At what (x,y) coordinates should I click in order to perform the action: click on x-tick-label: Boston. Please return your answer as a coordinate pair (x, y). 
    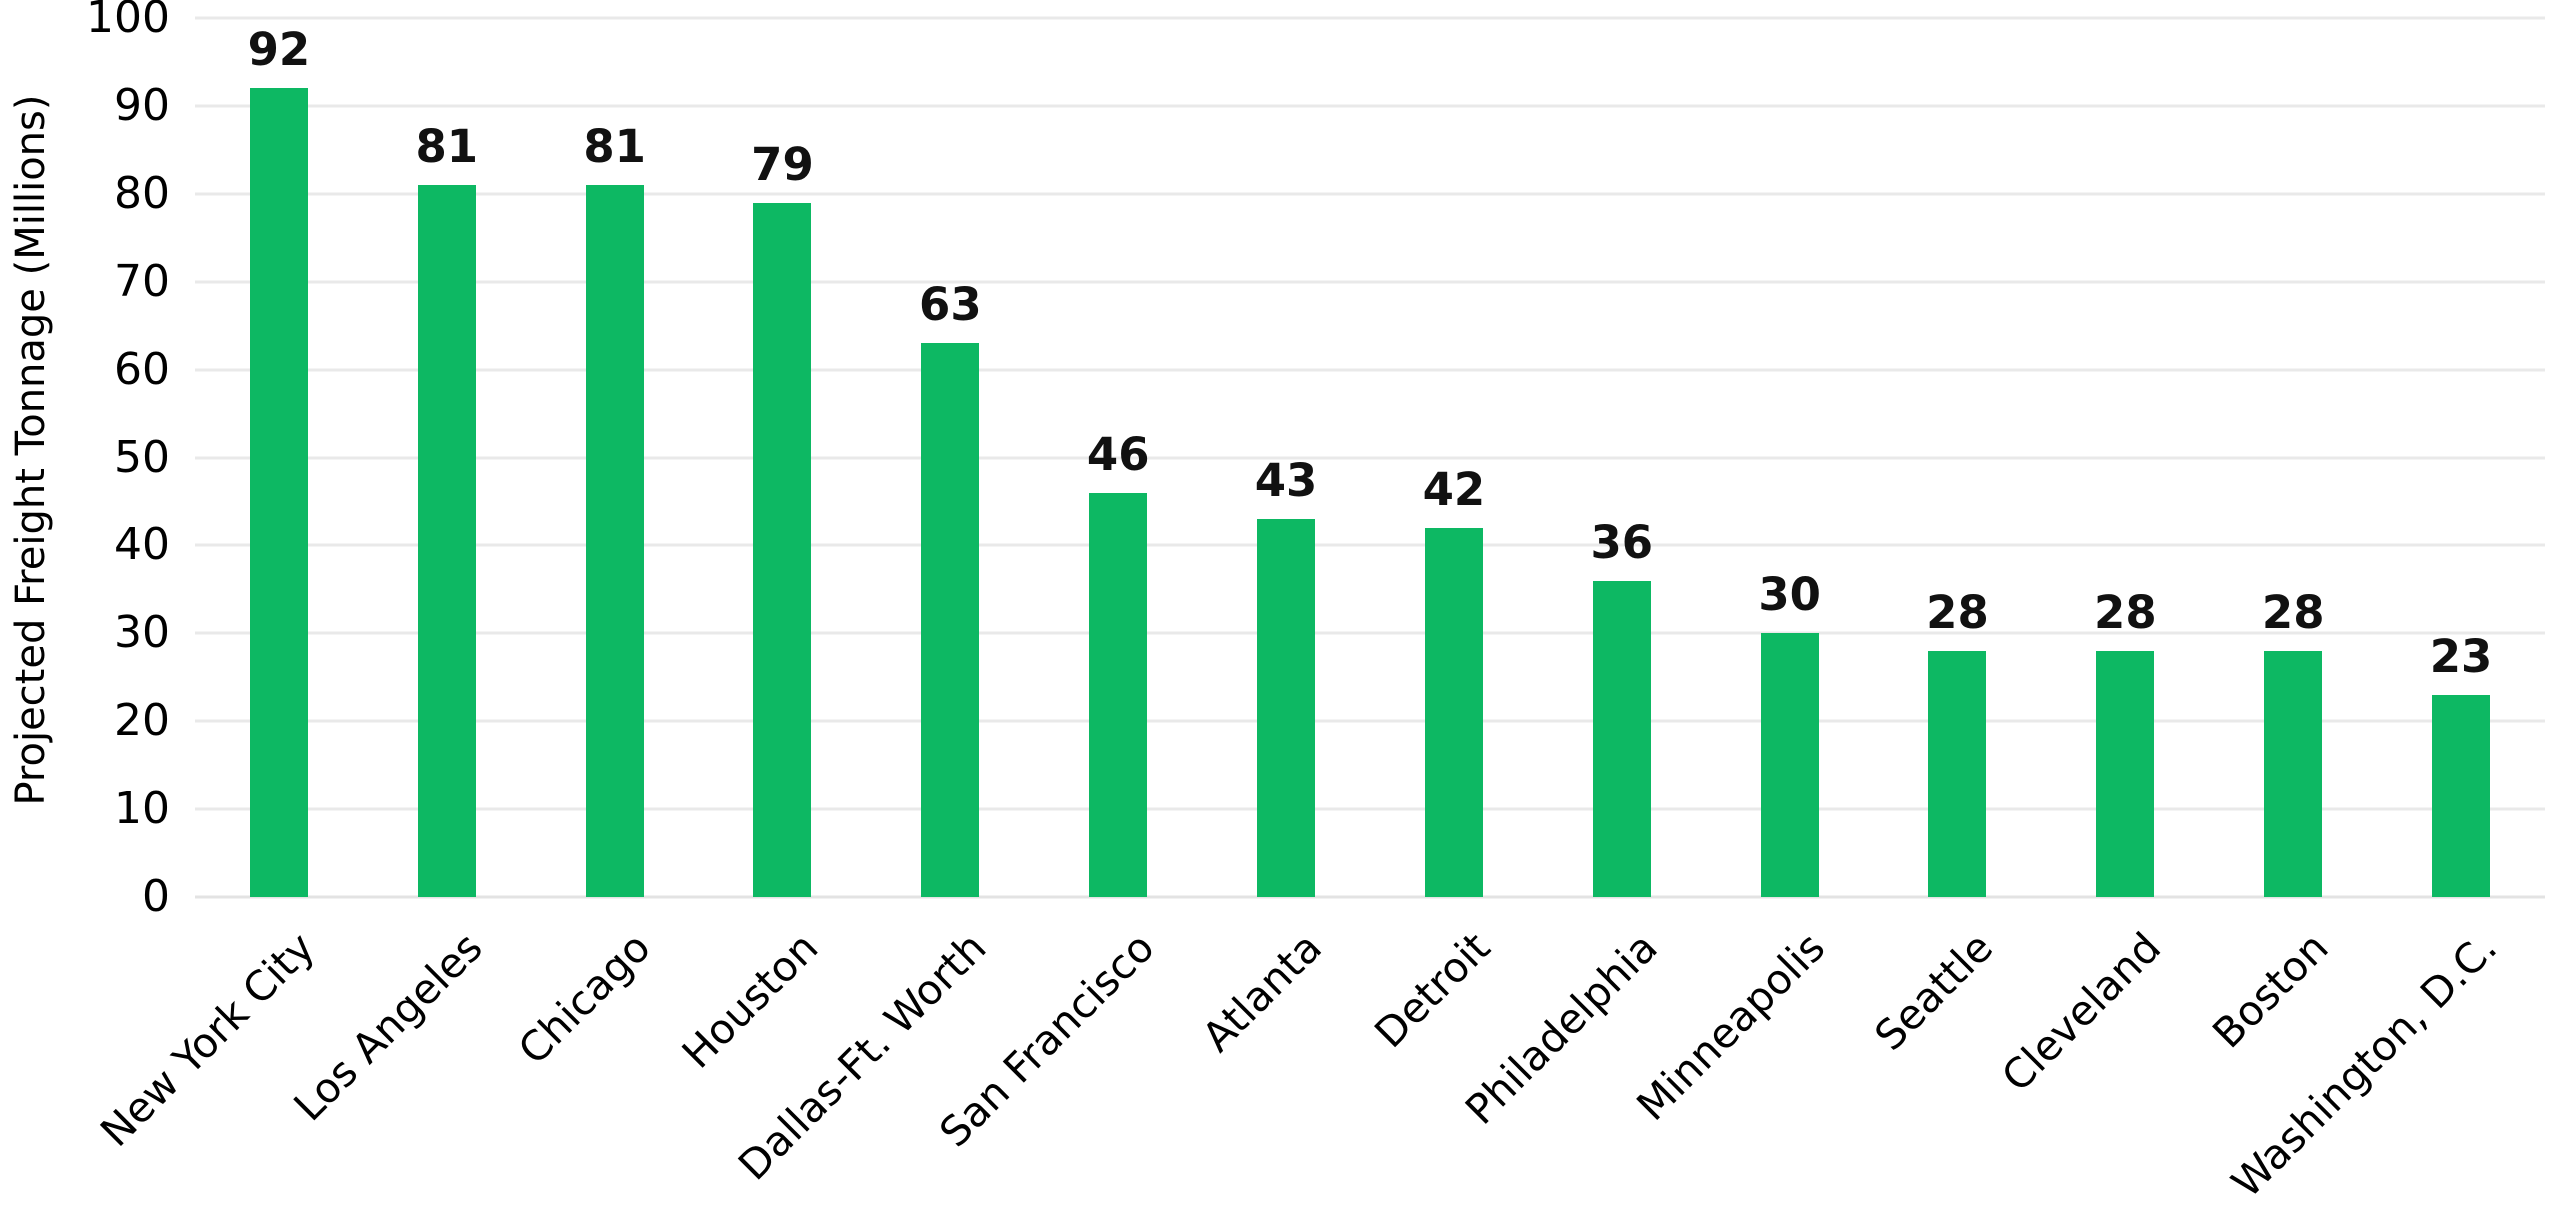
    Looking at the image, I should click on (2271, 990).